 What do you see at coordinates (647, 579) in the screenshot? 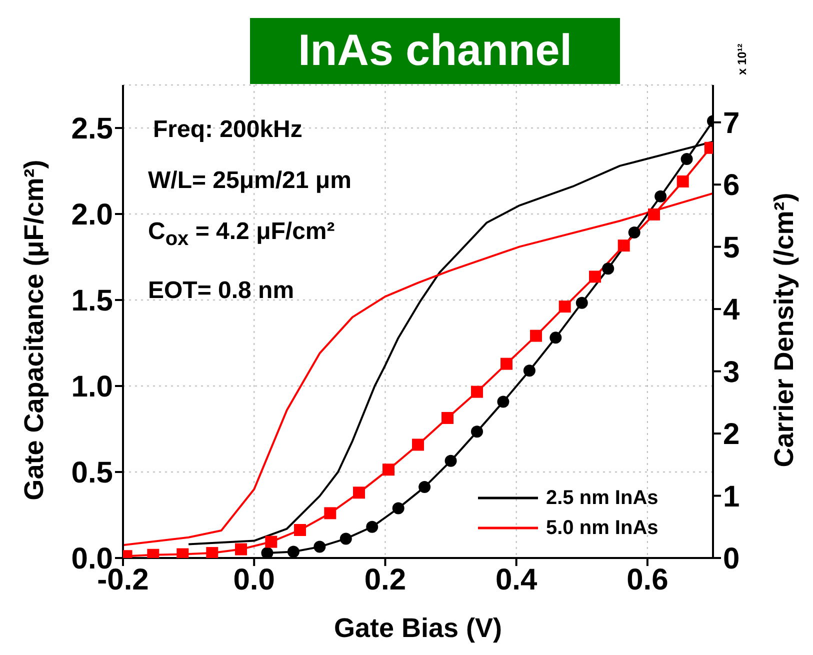
I see `x-tick-label: 0.6` at bounding box center [647, 579].